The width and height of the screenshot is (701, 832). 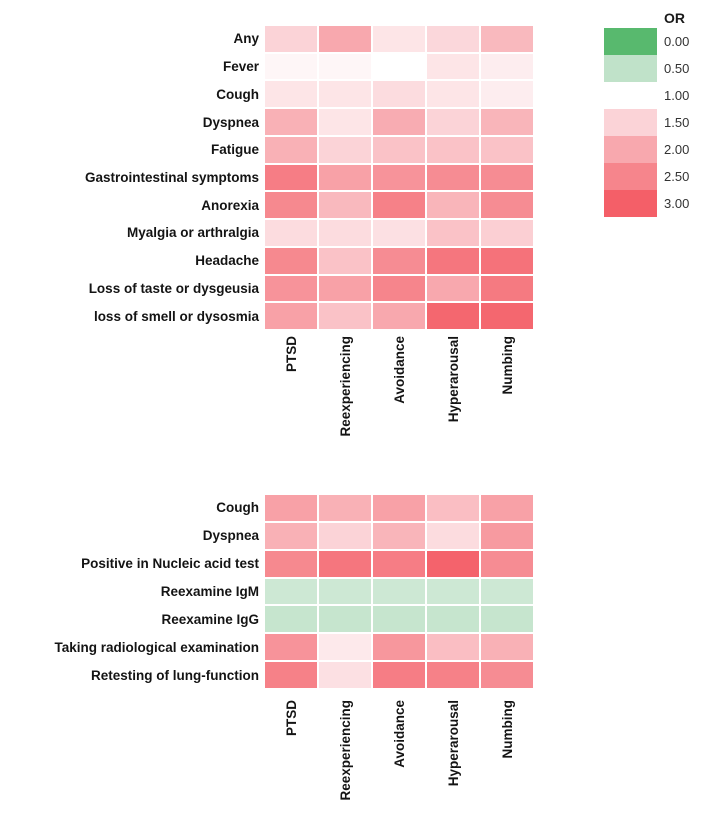 What do you see at coordinates (677, 95) in the screenshot?
I see `legend-value-label: 1.00` at bounding box center [677, 95].